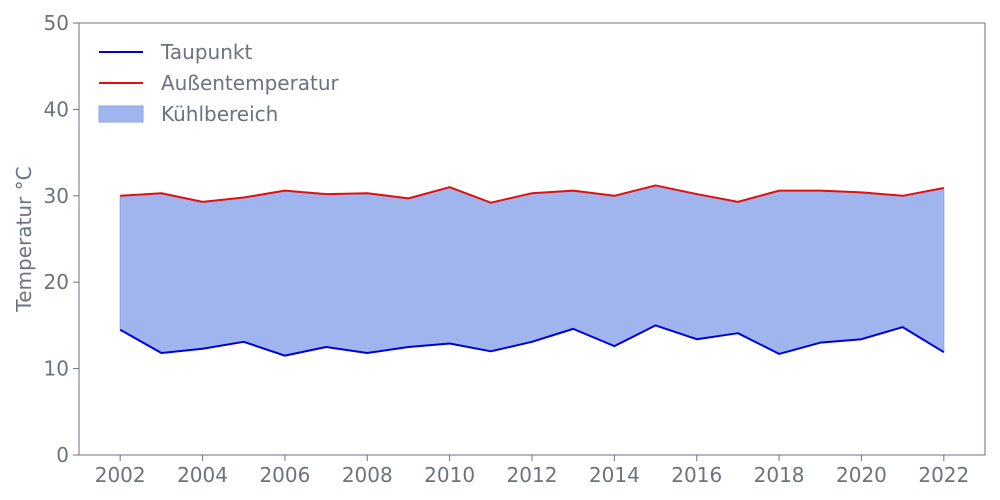  Describe the element at coordinates (532, 194) in the screenshot. I see `outside-temperature-line` at that location.